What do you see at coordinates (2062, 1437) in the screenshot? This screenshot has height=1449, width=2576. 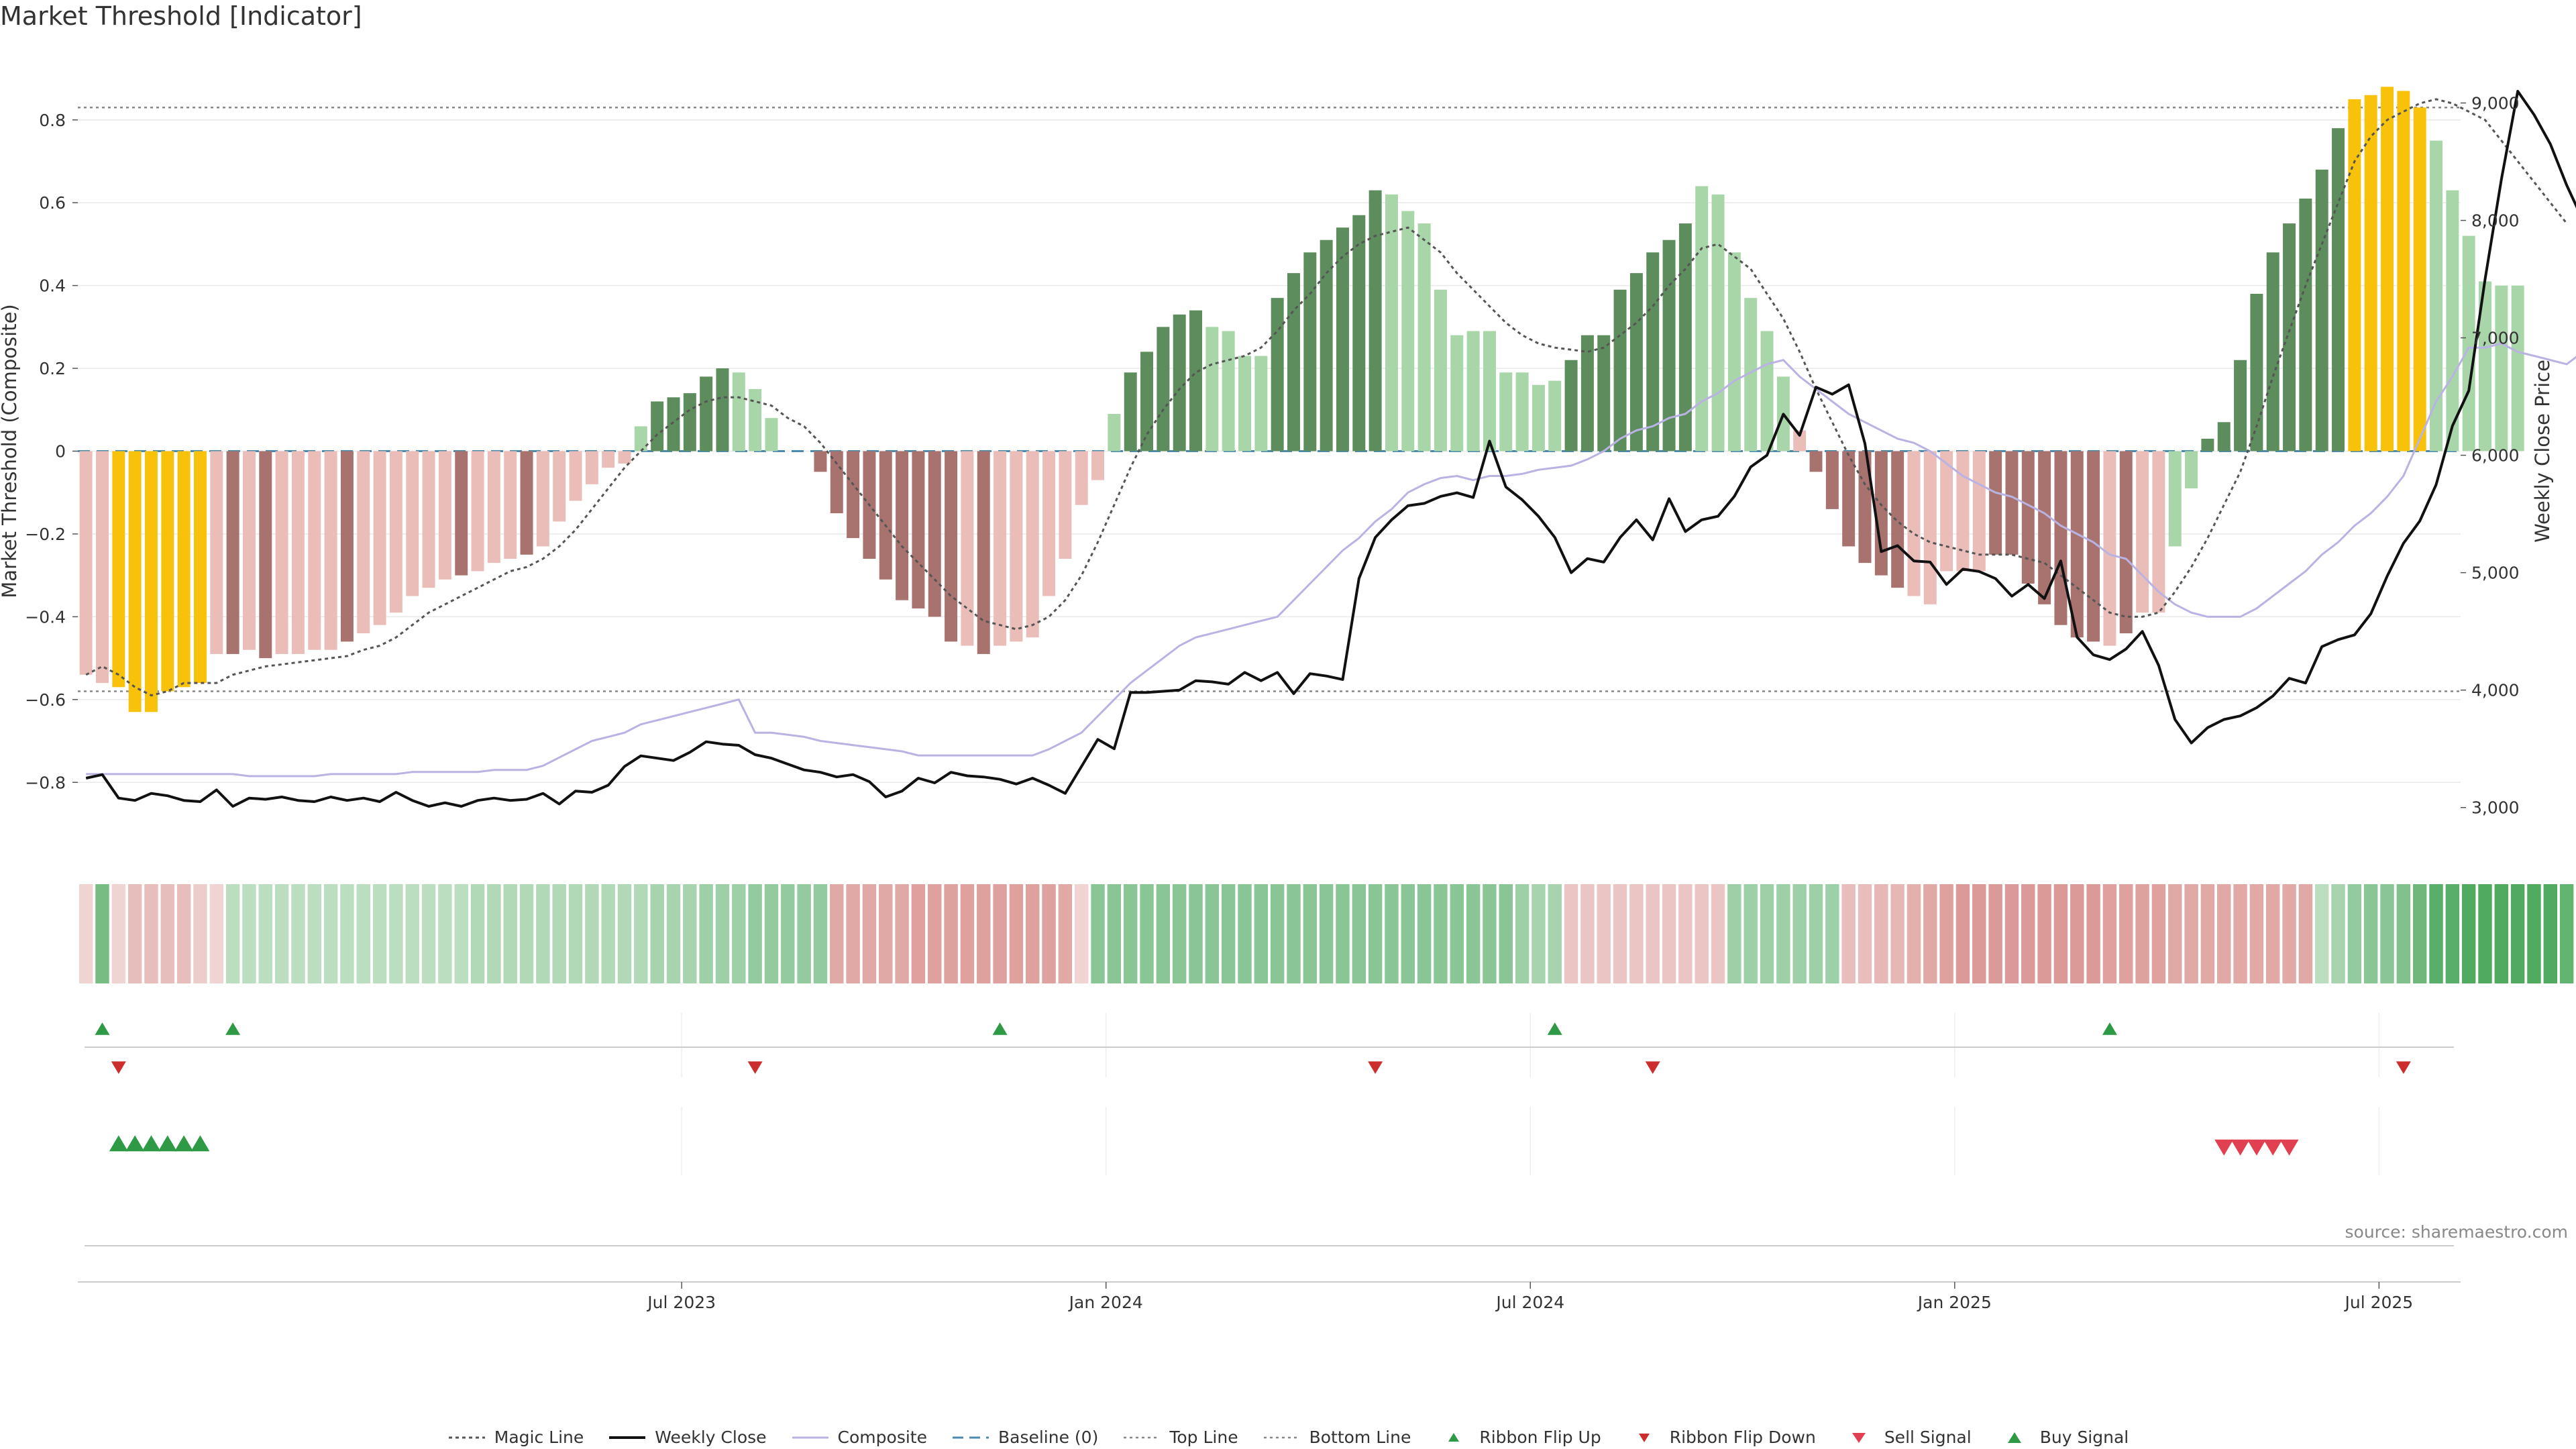 I see `legend-item: Buy Signal` at bounding box center [2062, 1437].